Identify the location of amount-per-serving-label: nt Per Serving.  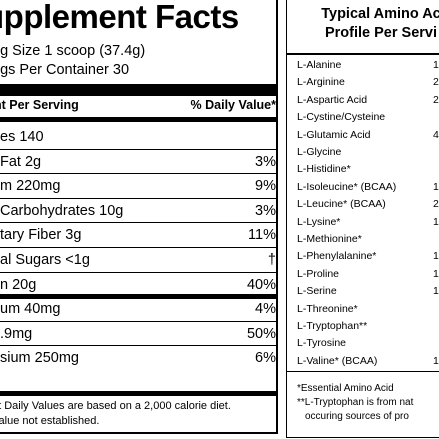
(39, 105).